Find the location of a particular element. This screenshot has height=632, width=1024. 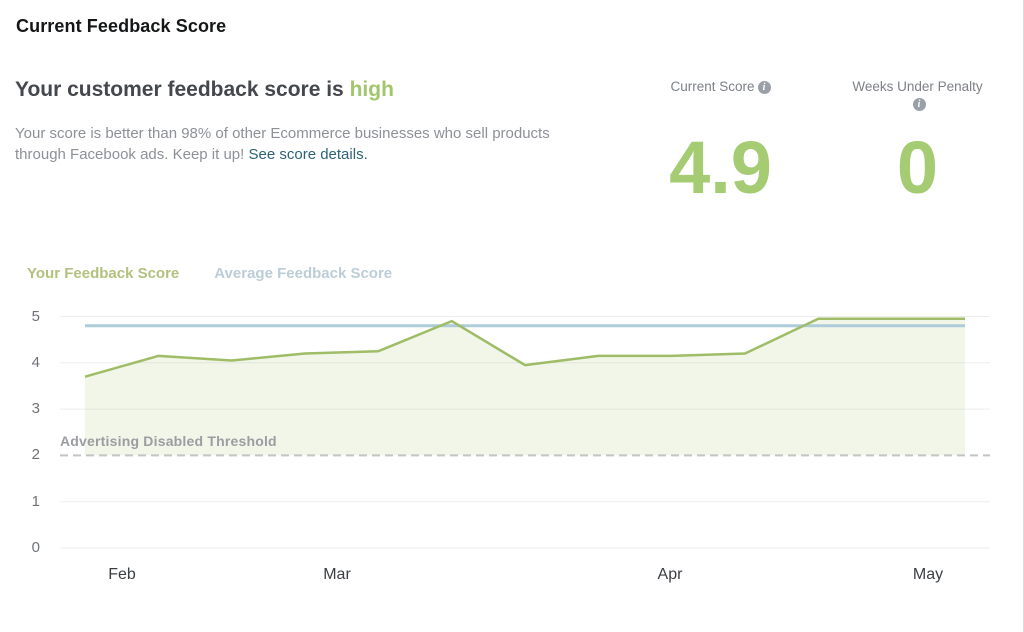

y-axis-label: 4 is located at coordinates (35, 362).